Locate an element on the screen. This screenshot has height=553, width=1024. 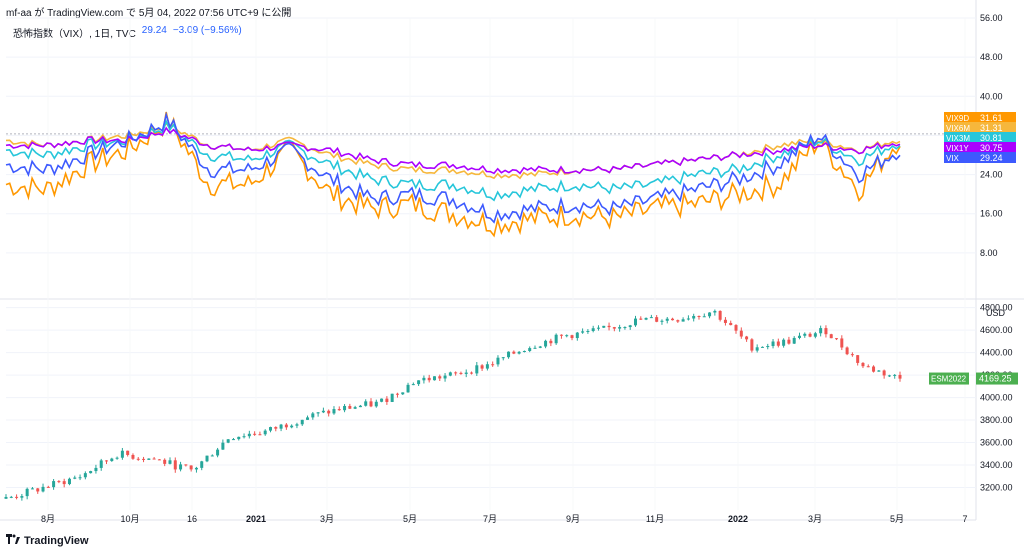
y-tick-label: 3800.00 is located at coordinates (996, 420).